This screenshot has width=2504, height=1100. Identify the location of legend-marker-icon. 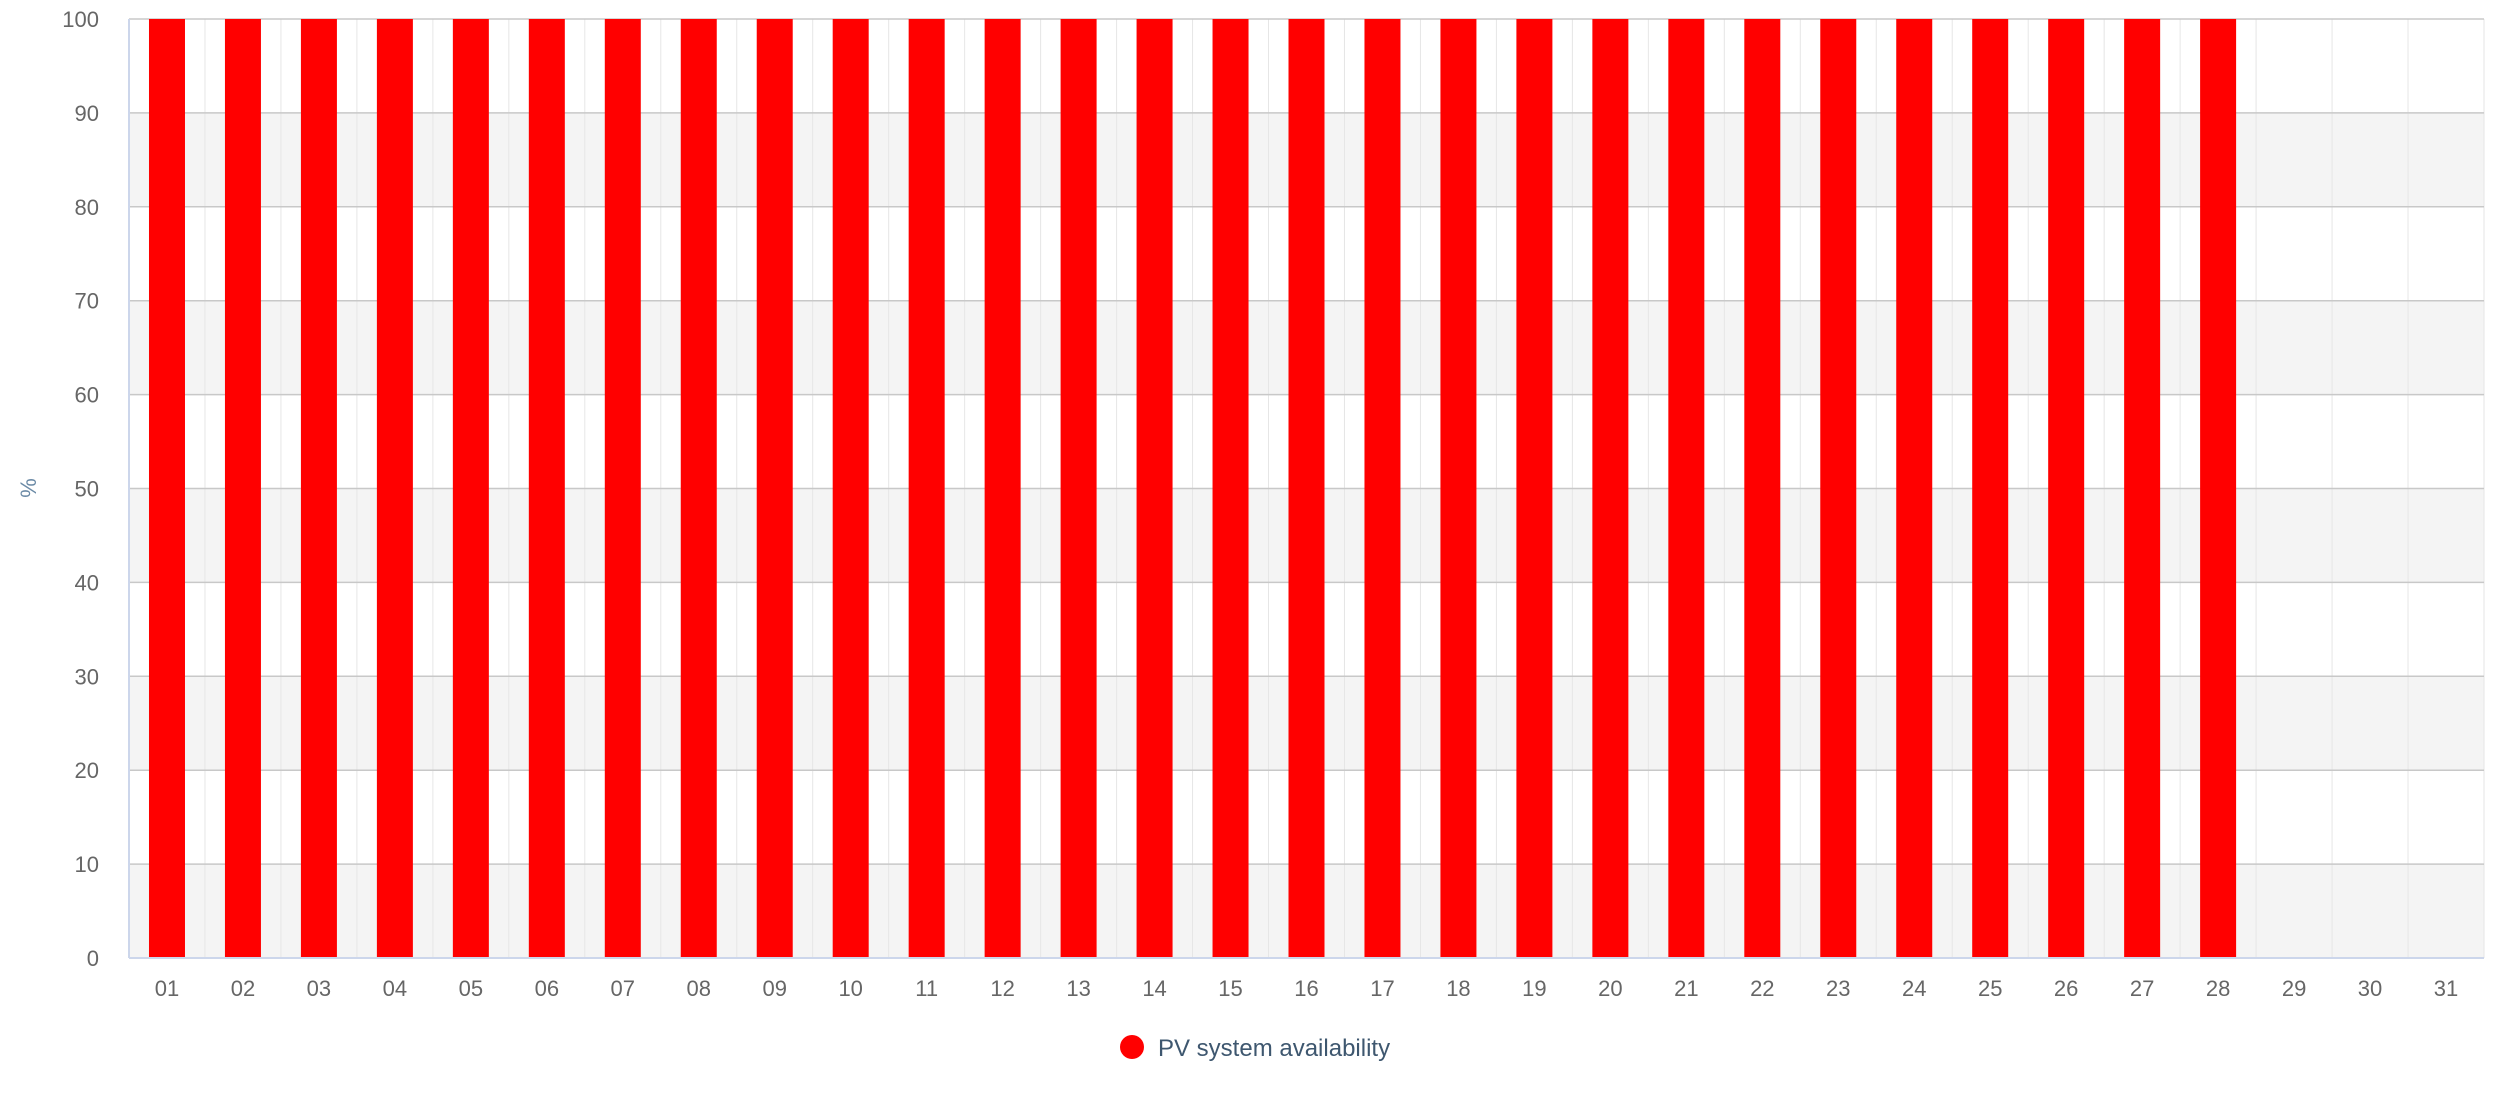
(1132, 1047).